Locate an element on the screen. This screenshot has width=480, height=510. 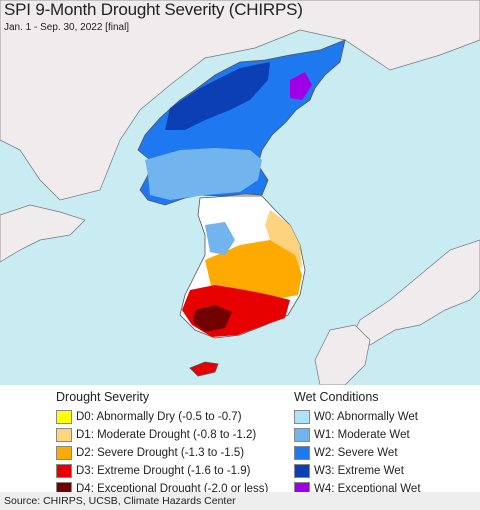
d3-label: D3: Extreme Drought (-1.6 to -1.9) is located at coordinates (163, 471).